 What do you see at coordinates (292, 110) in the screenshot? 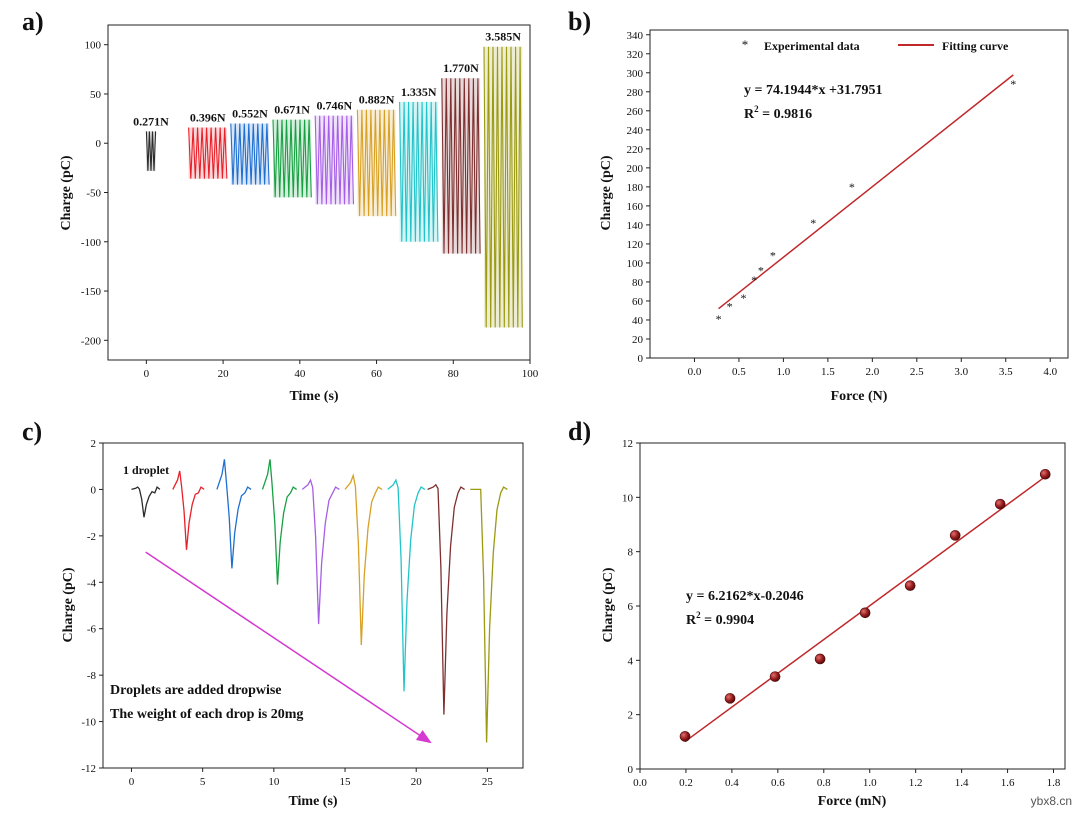
I see `force-label: 0.671N` at bounding box center [292, 110].